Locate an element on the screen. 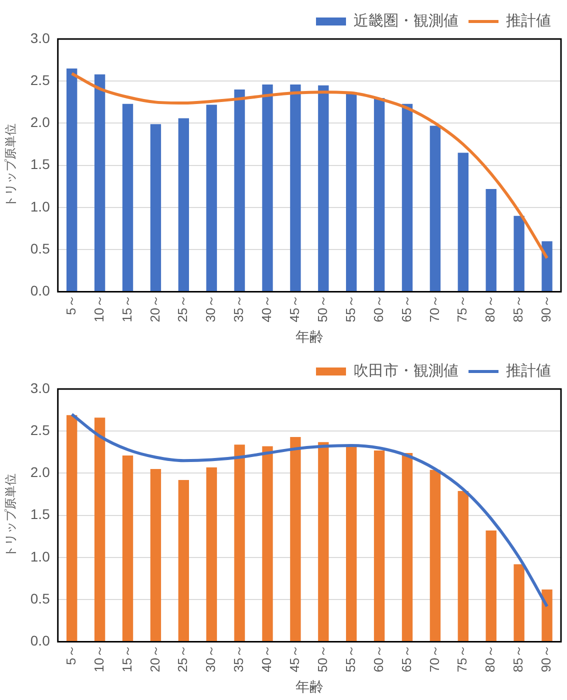 Image resolution: width=567 pixels, height=700 pixels. legend-label: 近畿圏・観測値 is located at coordinates (406, 21).